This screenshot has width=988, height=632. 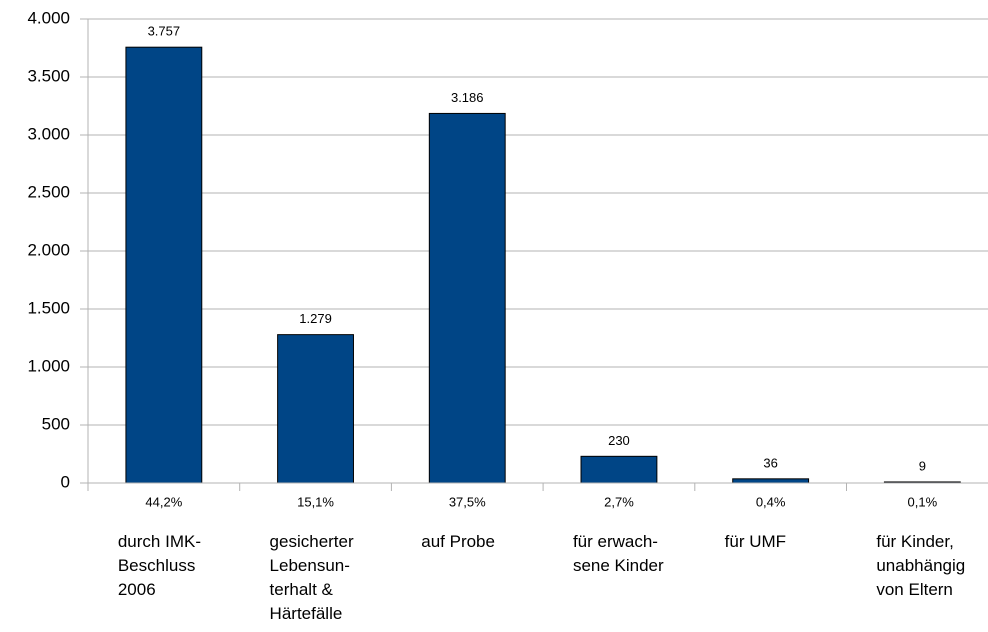 What do you see at coordinates (56, 423) in the screenshot?
I see `y-tick-label: 500` at bounding box center [56, 423].